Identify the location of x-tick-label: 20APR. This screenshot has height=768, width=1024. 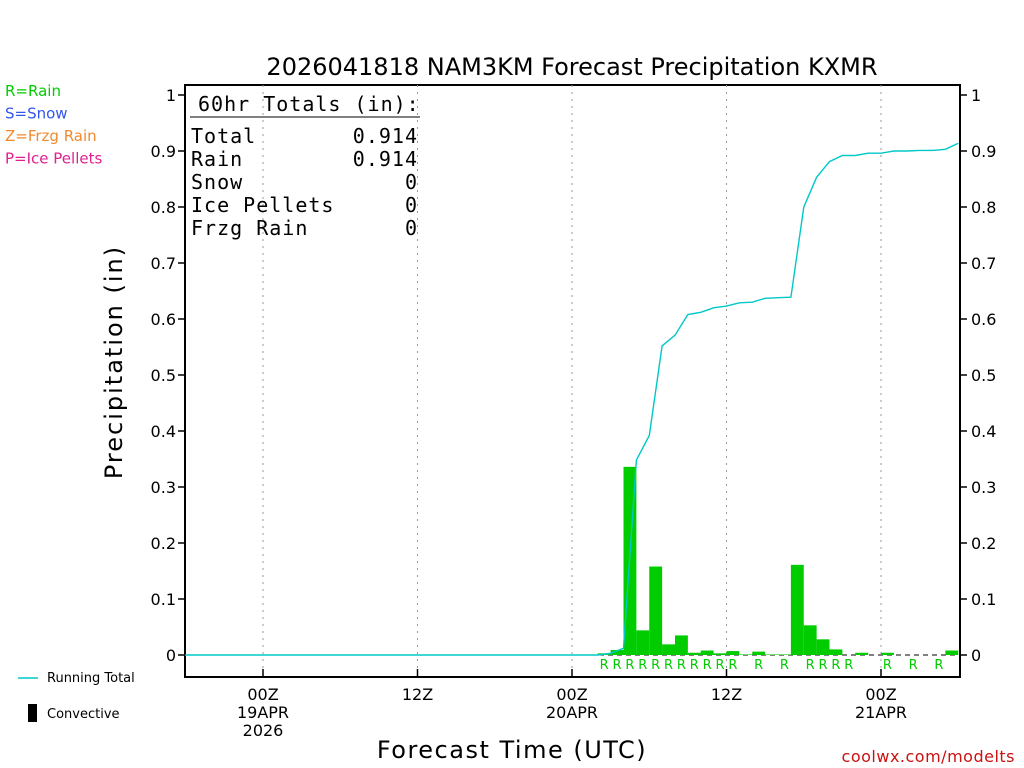
(572, 712).